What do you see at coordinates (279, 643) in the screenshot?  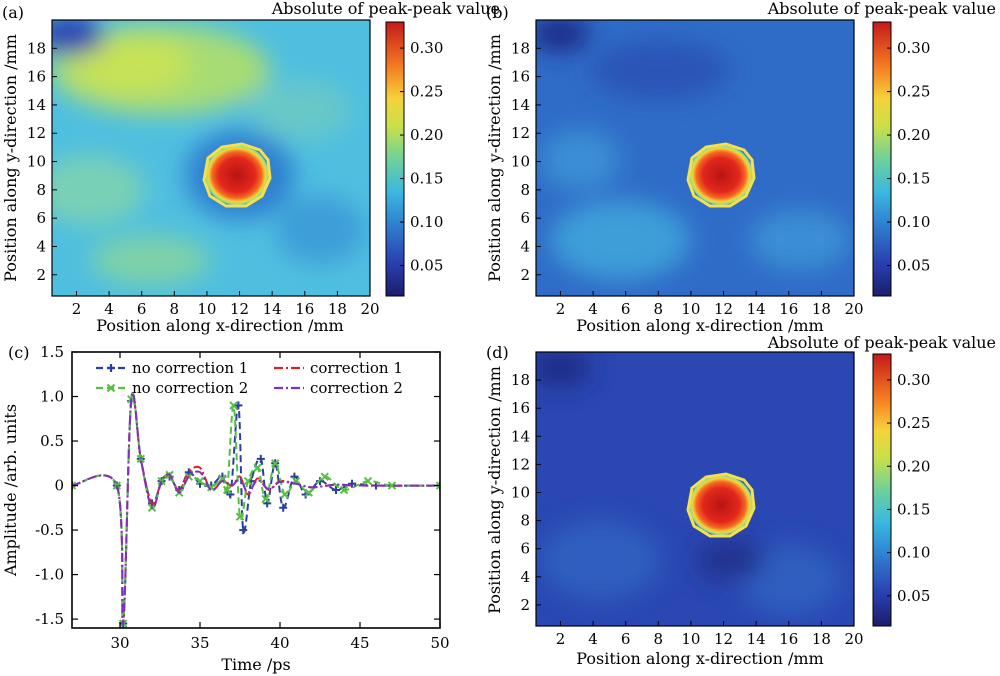 I see `x-tick-label: 40` at bounding box center [279, 643].